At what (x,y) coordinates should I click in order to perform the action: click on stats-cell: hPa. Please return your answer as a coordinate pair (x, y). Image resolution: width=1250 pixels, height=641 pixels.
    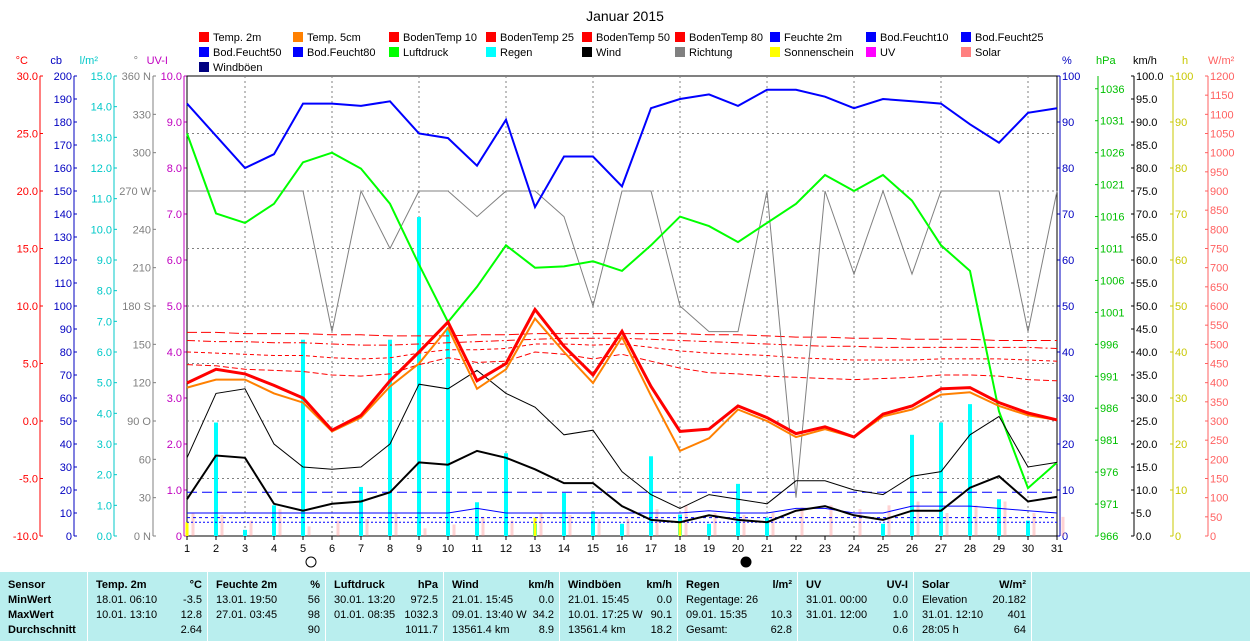
    Looking at the image, I should click on (427, 585).